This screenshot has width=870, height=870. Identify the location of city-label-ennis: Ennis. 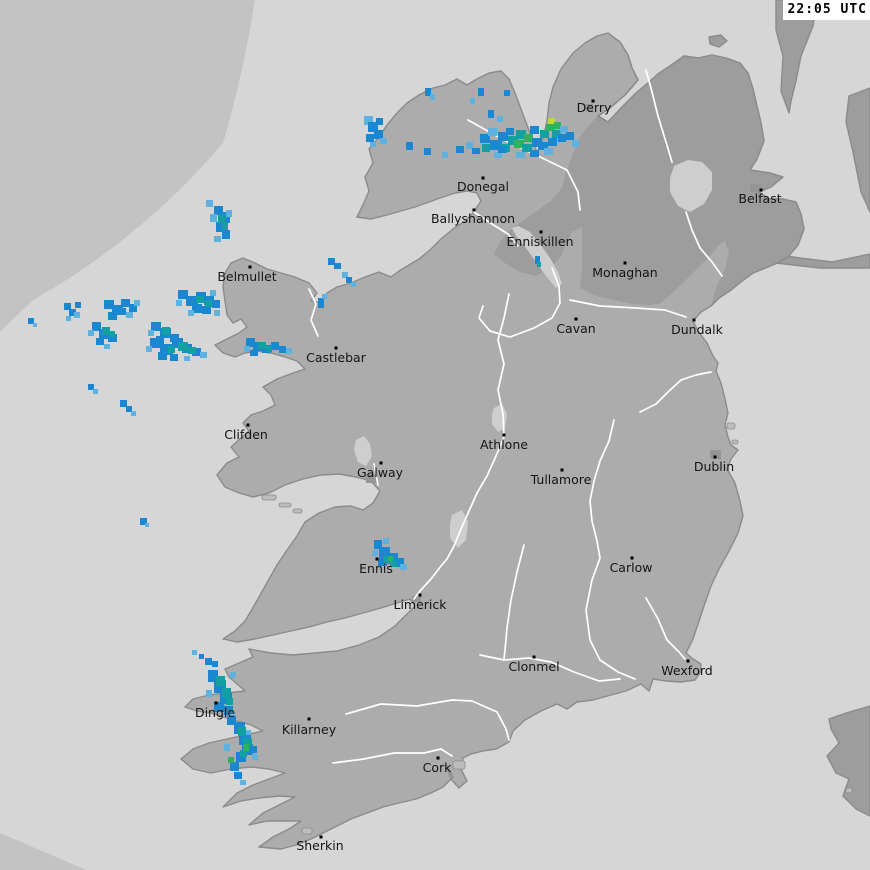
(376, 568).